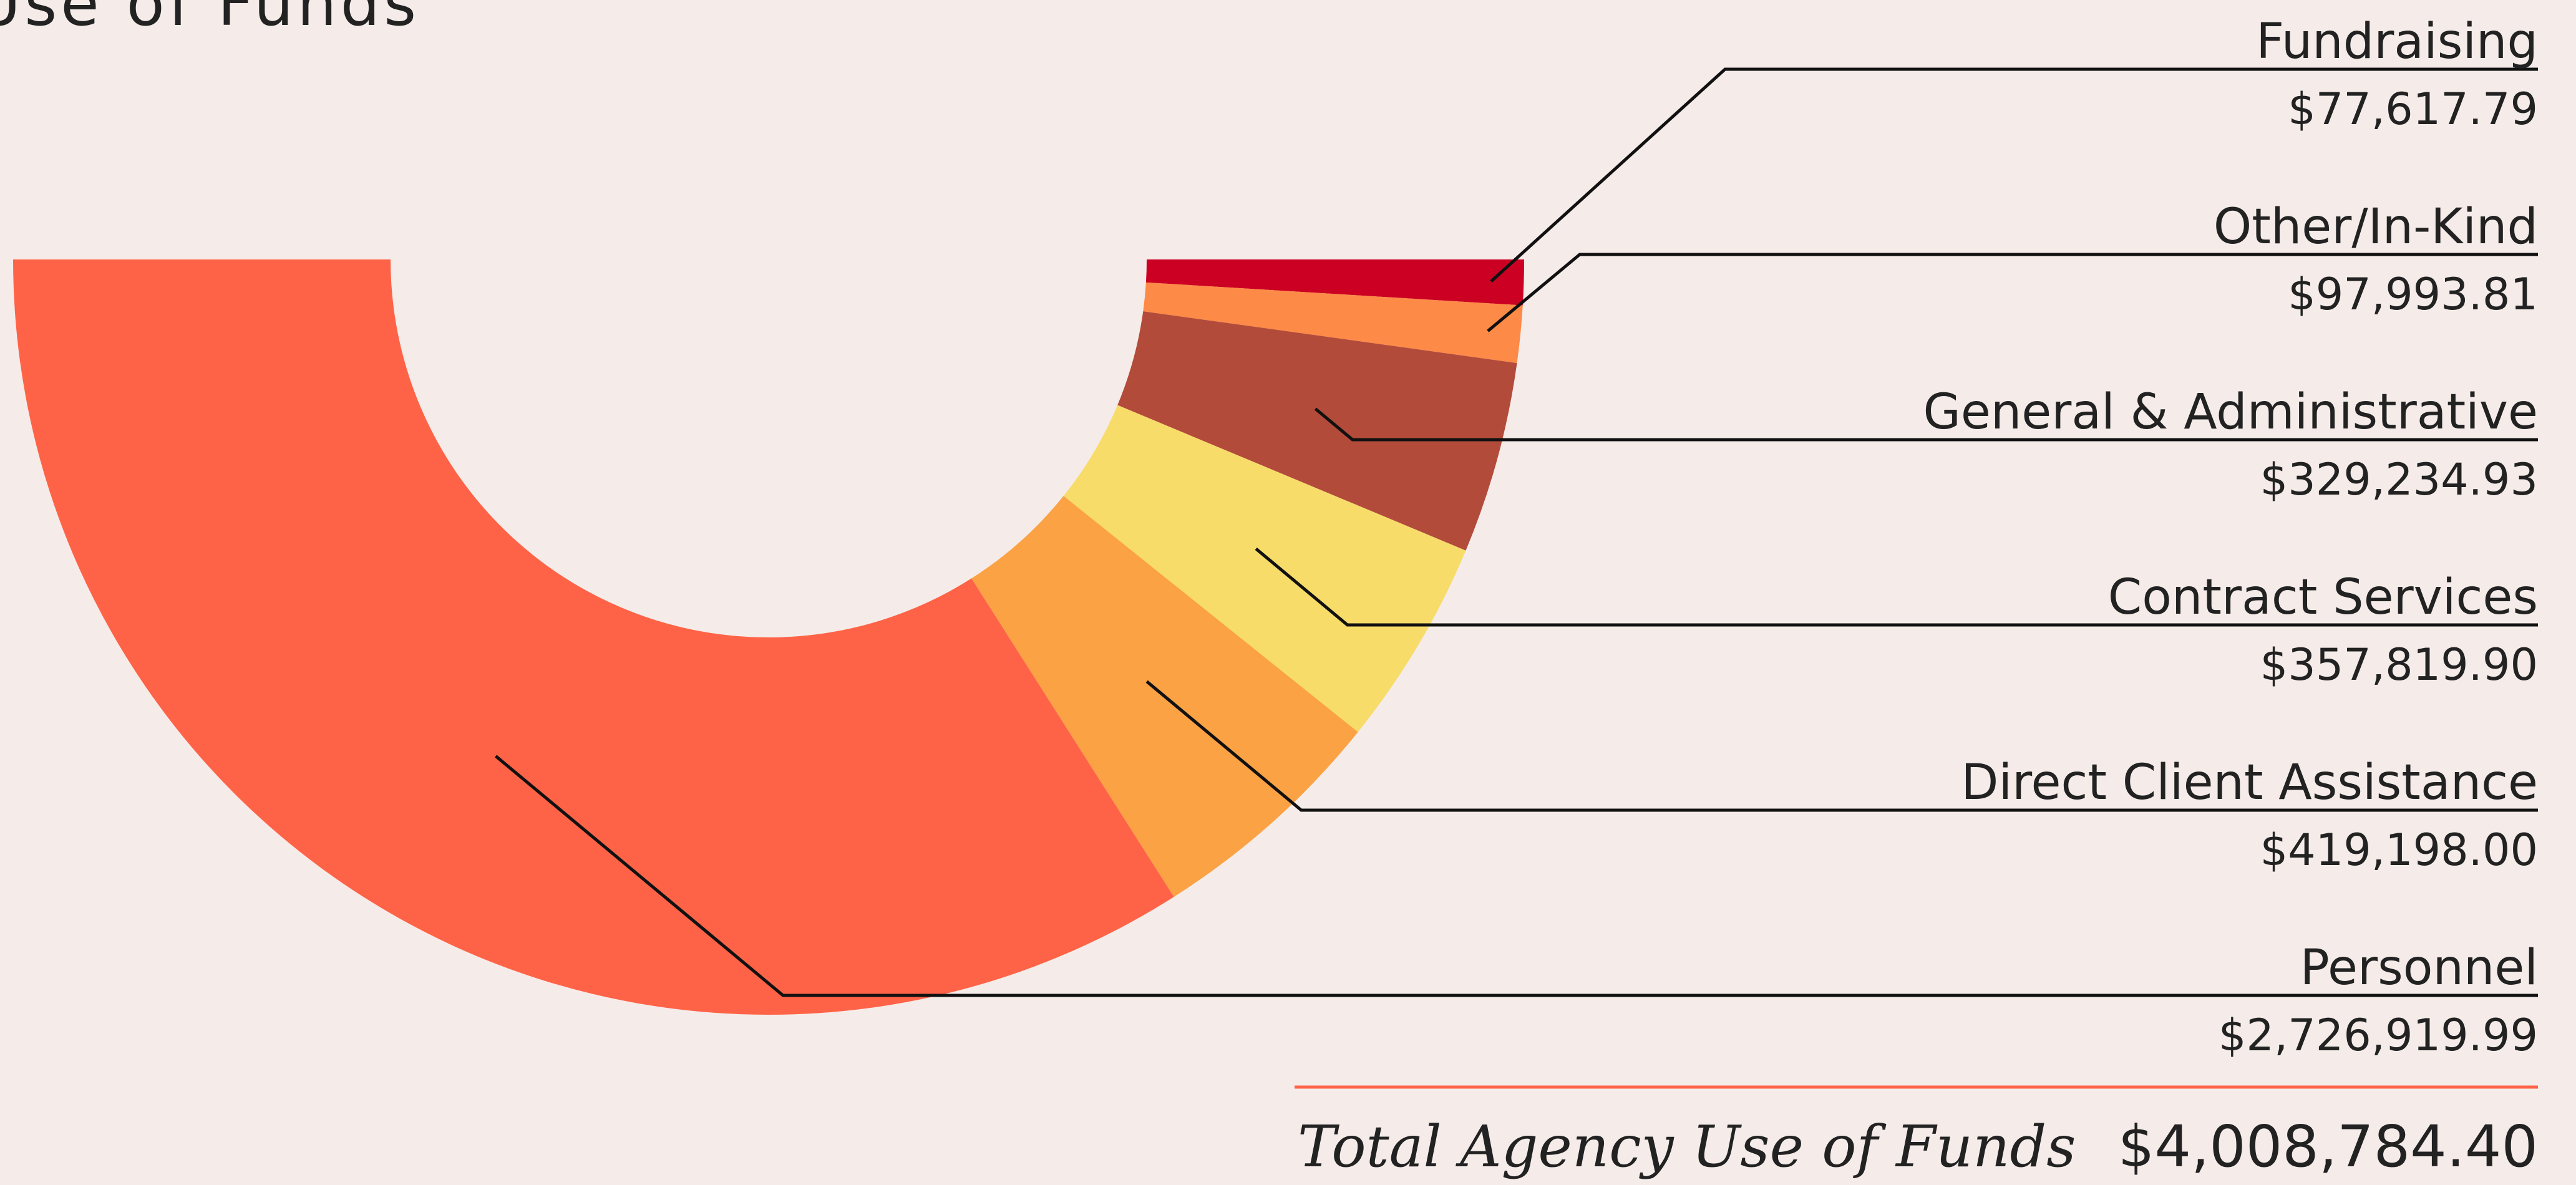 The height and width of the screenshot is (1185, 2576). What do you see at coordinates (2230, 412) in the screenshot?
I see `legend-label: General & Administrative` at bounding box center [2230, 412].